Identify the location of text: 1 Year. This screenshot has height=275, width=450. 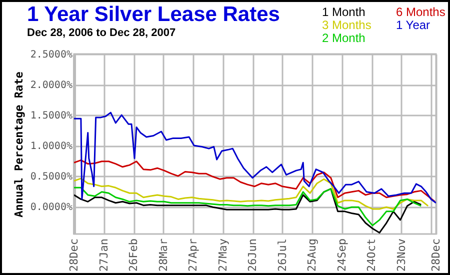
(413, 25).